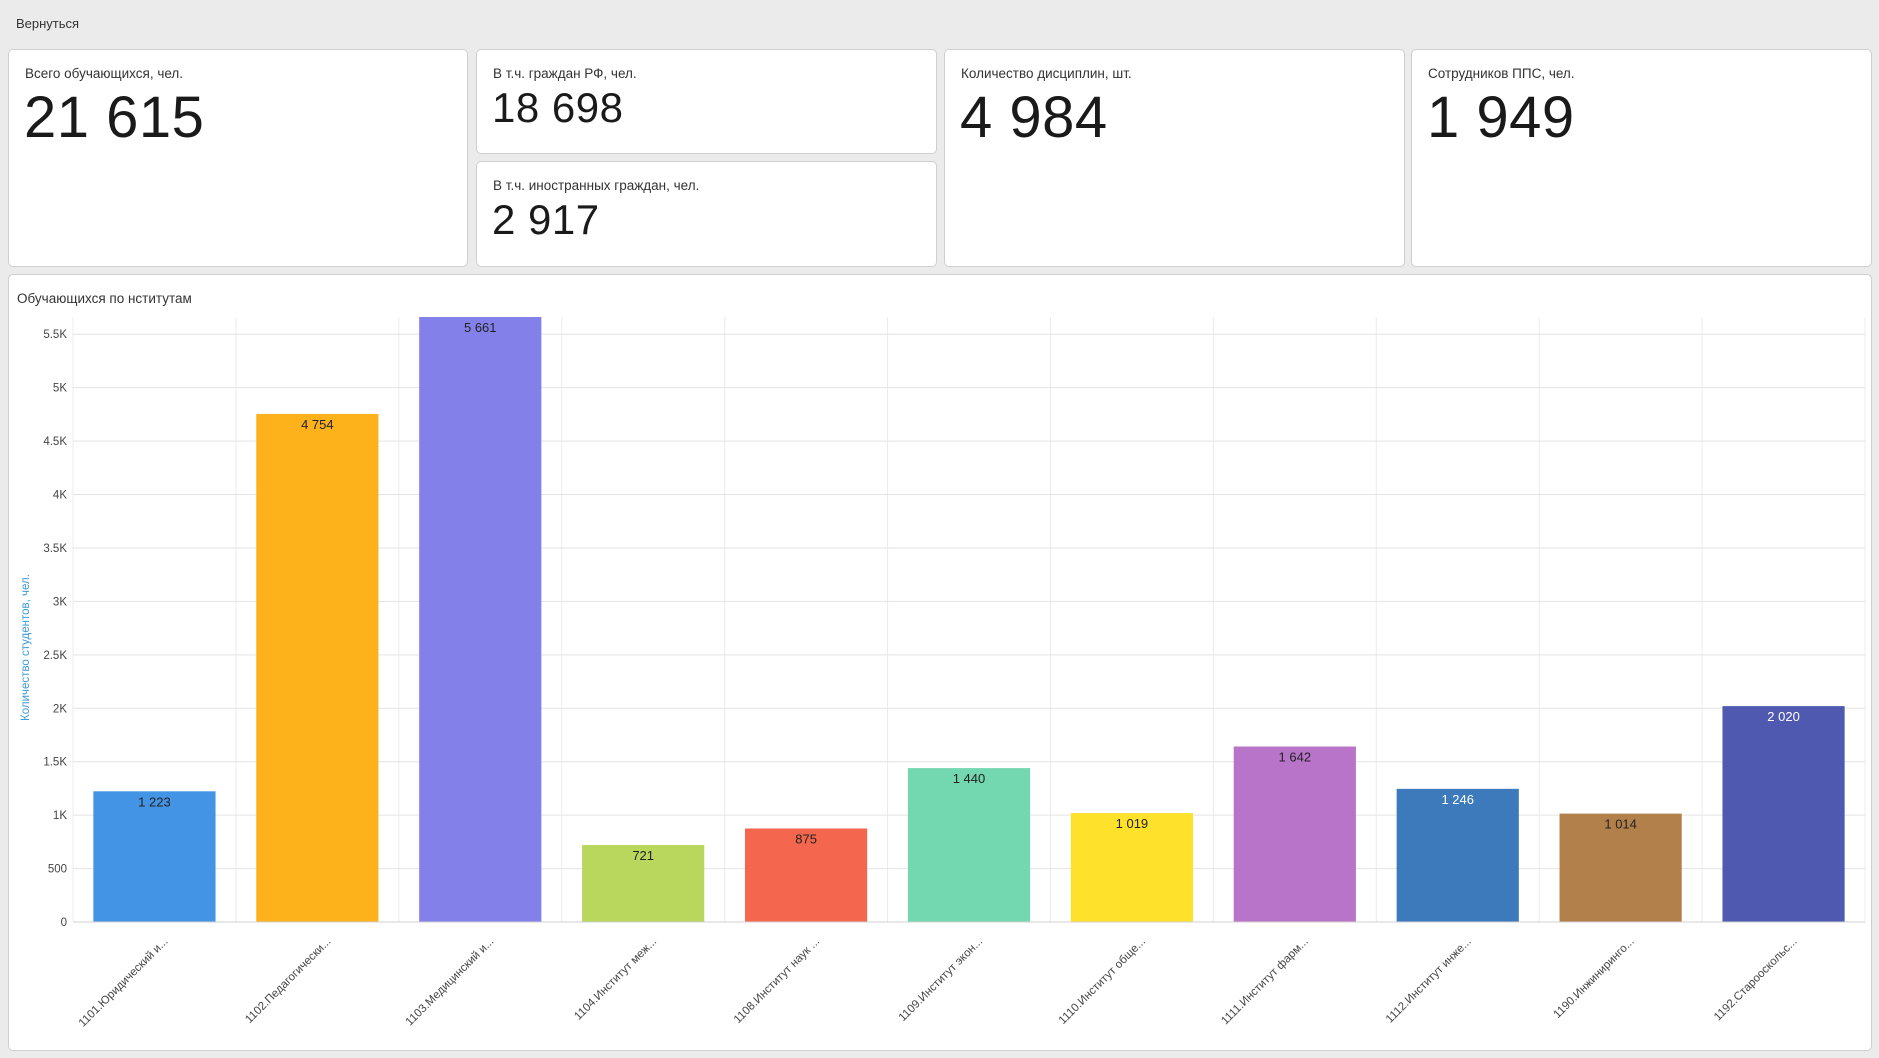 The image size is (1879, 1058). I want to click on y-tick-label: 5K, so click(60, 389).